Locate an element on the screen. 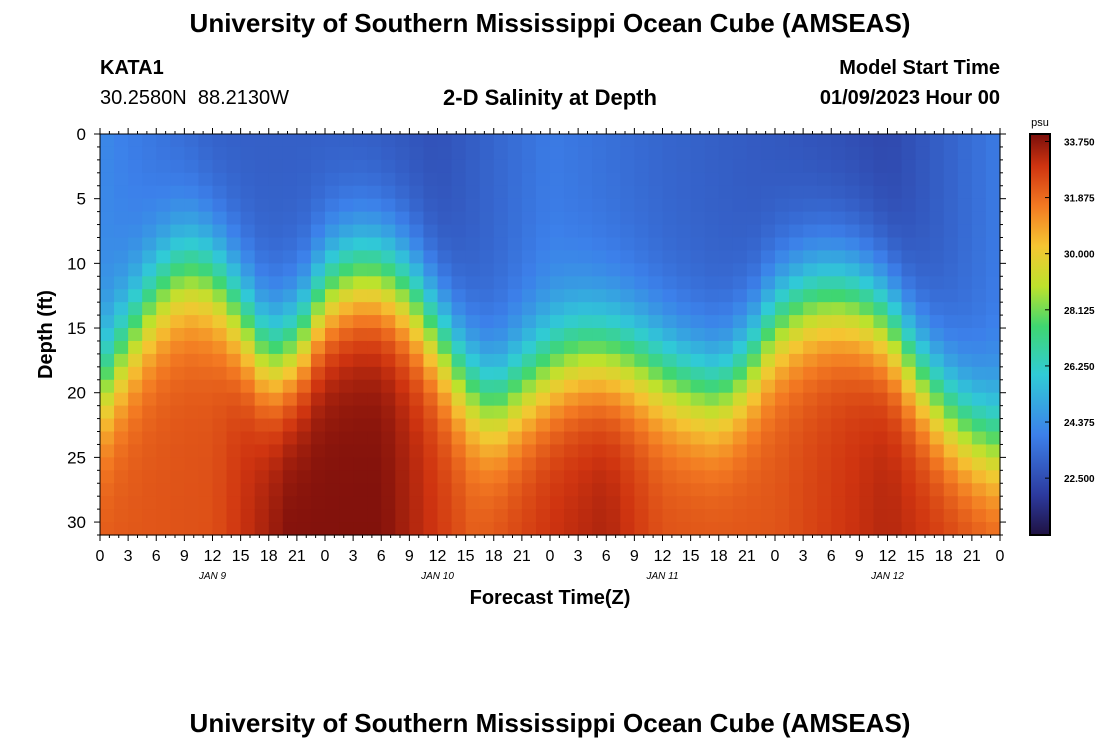  x-tick-label: 21 is located at coordinates (522, 556).